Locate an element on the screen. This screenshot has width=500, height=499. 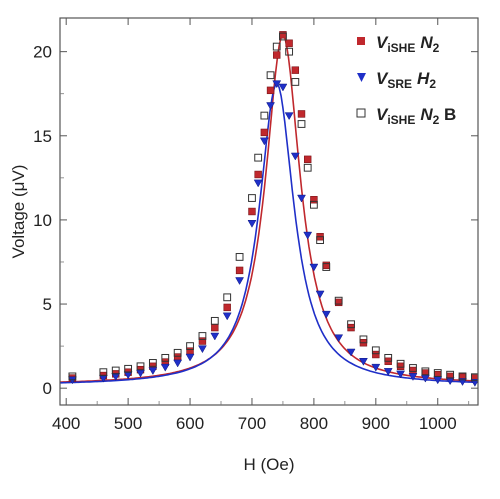
x-tick-label: 600 is located at coordinates (190, 423).